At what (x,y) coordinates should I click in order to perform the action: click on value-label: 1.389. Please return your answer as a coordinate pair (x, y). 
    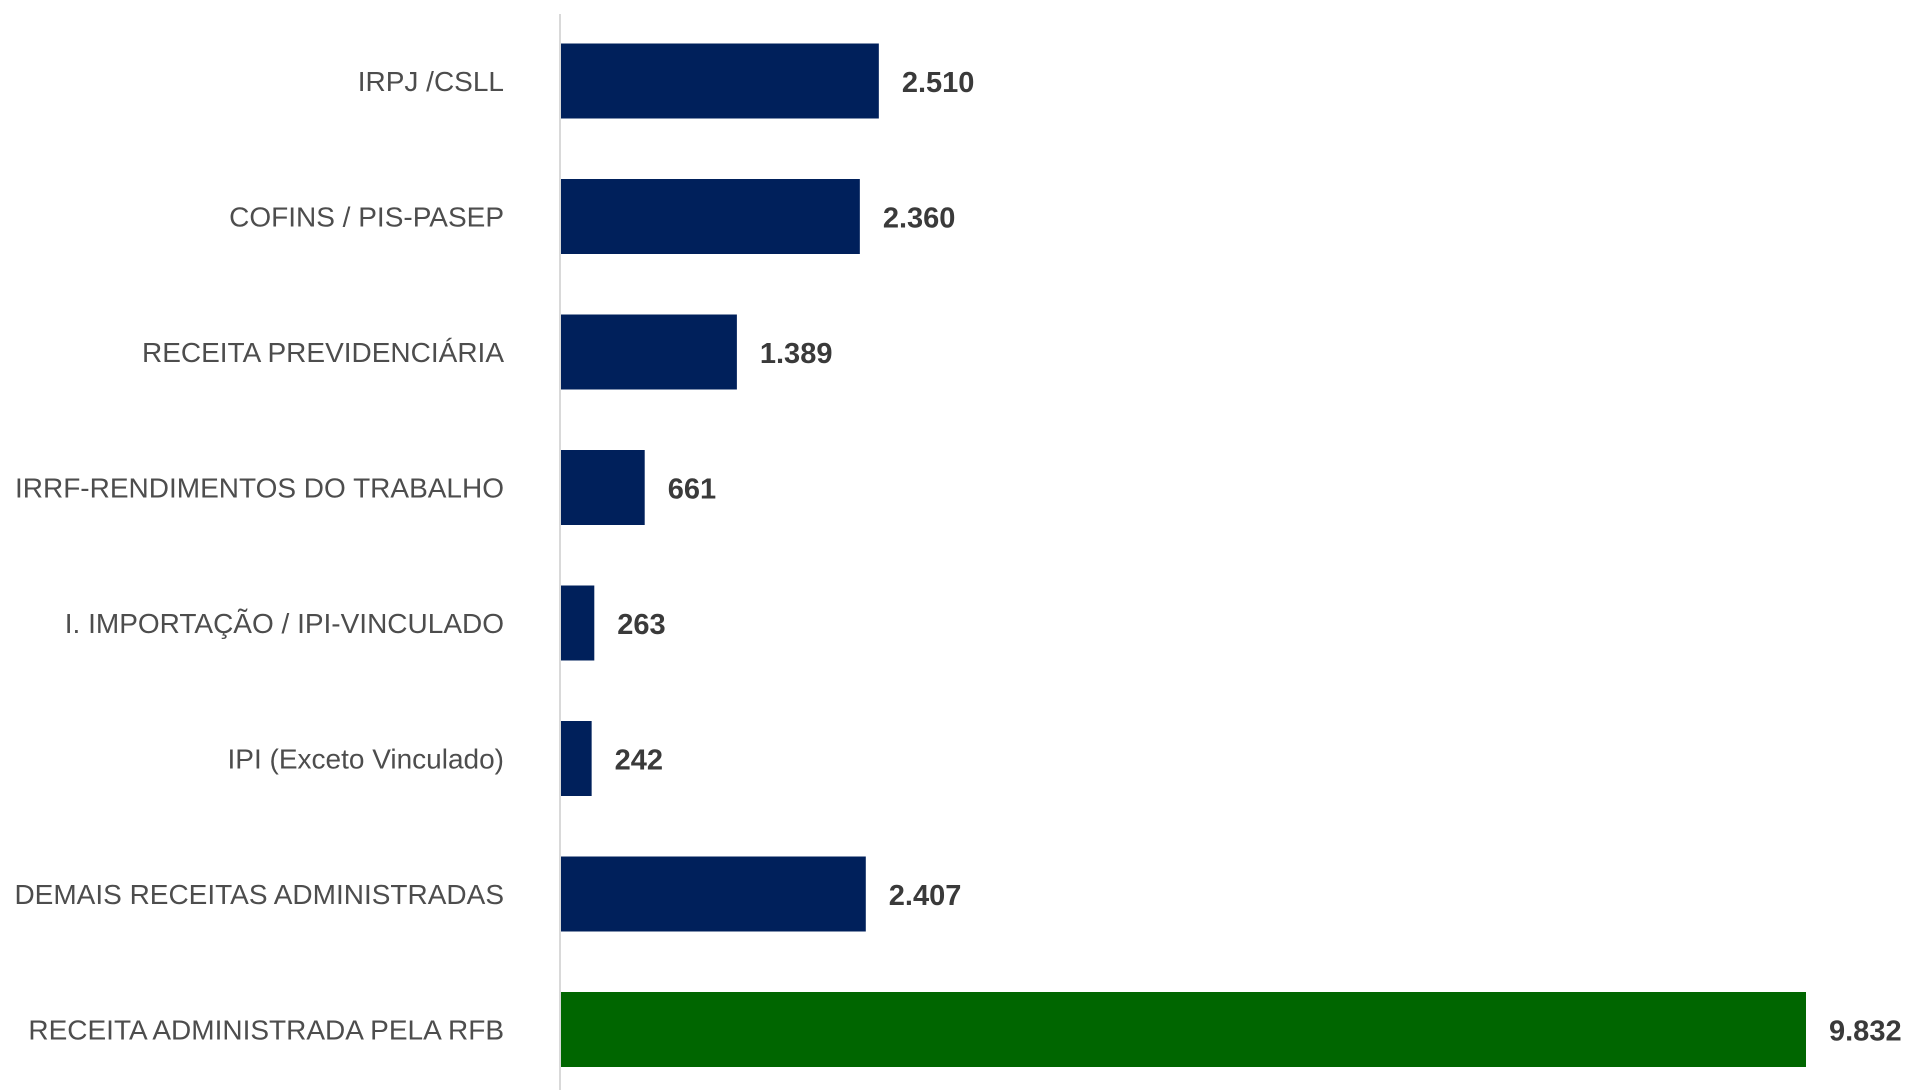
    Looking at the image, I should click on (796, 354).